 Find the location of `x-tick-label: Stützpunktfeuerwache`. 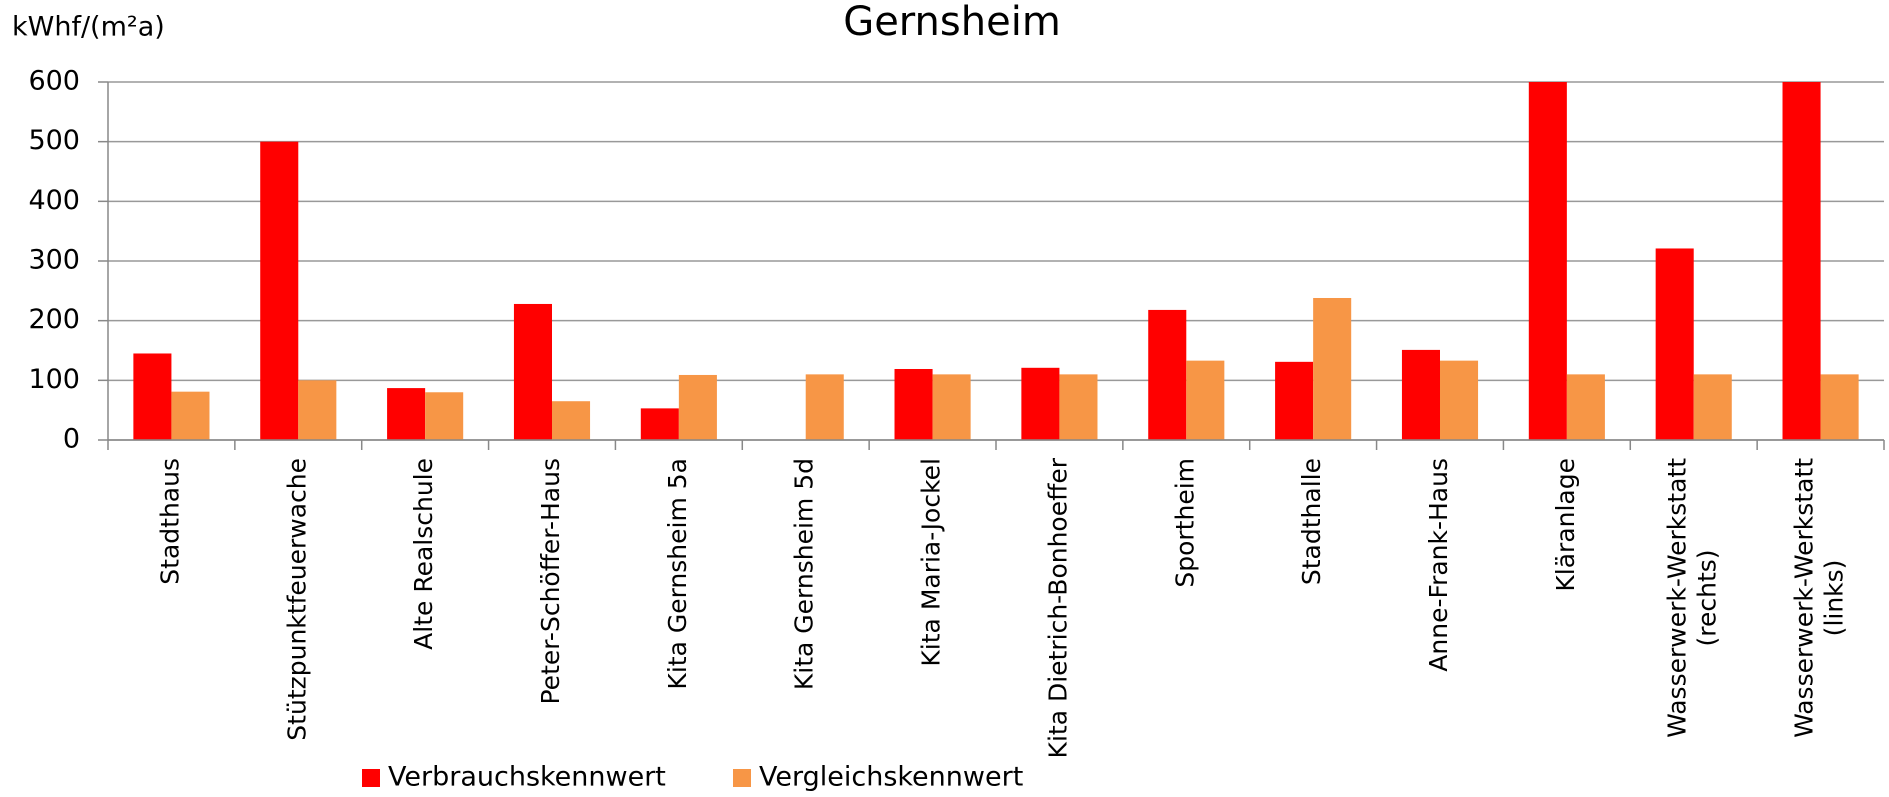

x-tick-label: Stützpunktfeuerwache is located at coordinates (296, 599).